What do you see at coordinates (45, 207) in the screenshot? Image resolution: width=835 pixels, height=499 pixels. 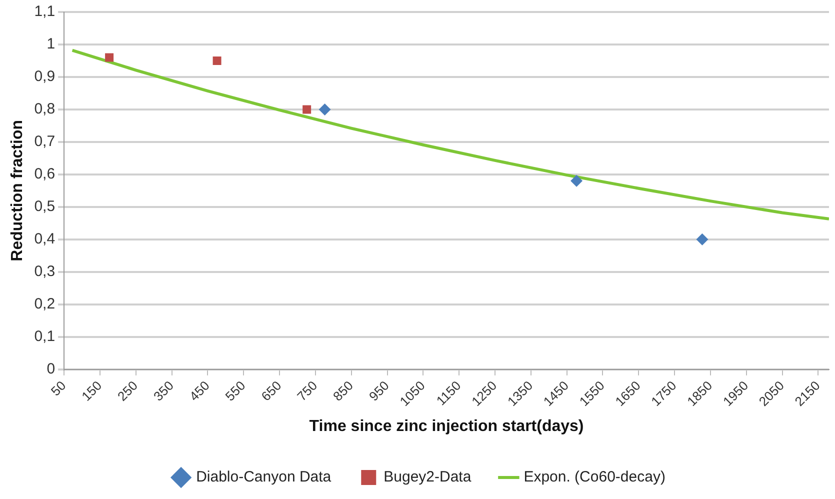 I see `y-tick-label: 0,5` at bounding box center [45, 207].